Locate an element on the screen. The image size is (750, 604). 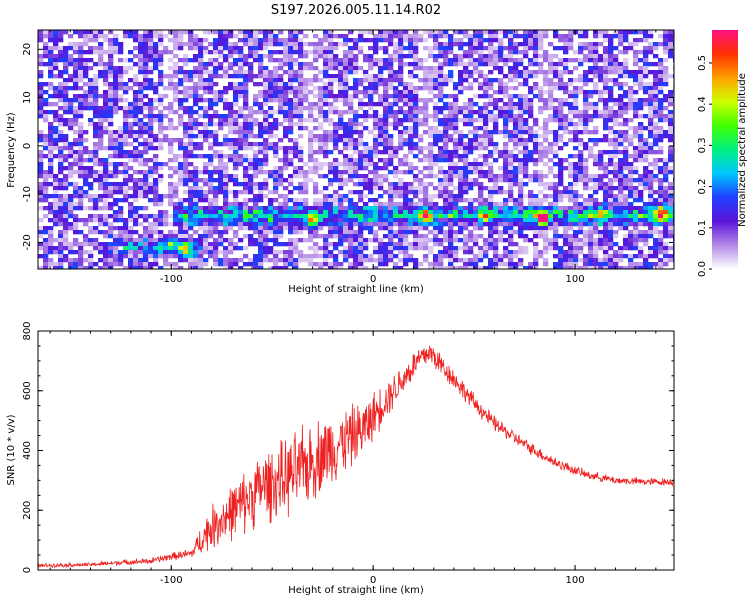
colorbar-label: Normalized spectral amplitude is located at coordinates (742, 150).